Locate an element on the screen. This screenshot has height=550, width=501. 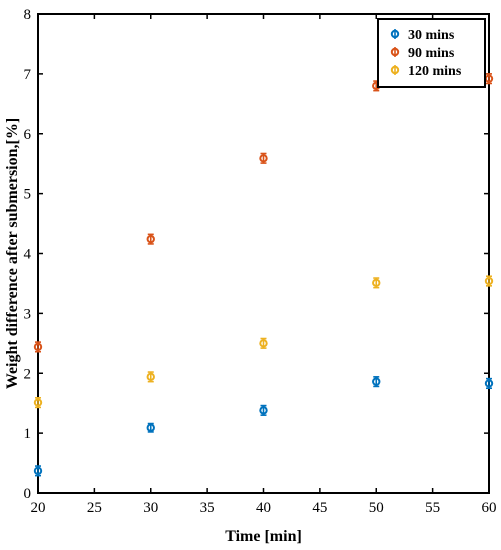
x-tick-label: 40 is located at coordinates (263, 508).